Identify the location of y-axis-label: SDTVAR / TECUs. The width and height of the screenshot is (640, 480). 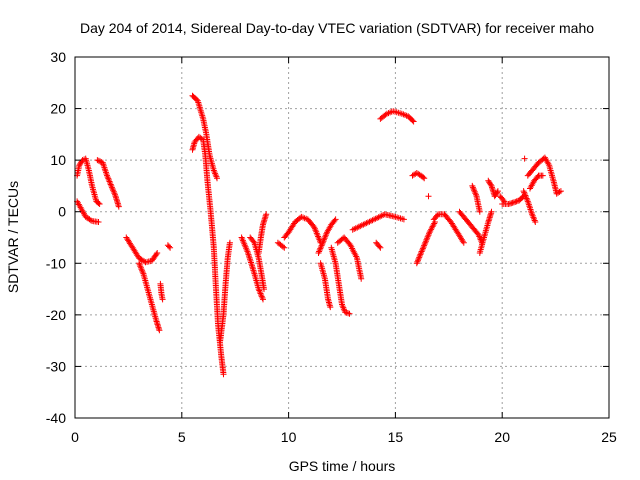
(13, 237).